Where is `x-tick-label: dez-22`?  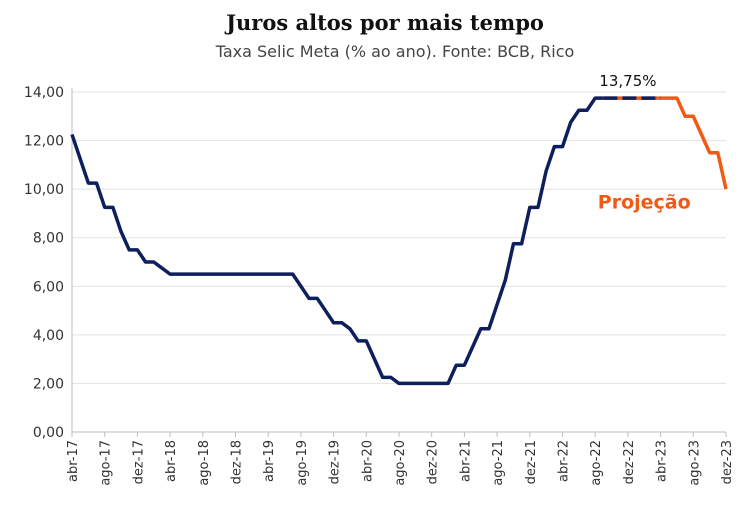
x-tick-label: dez-22 is located at coordinates (629, 462).